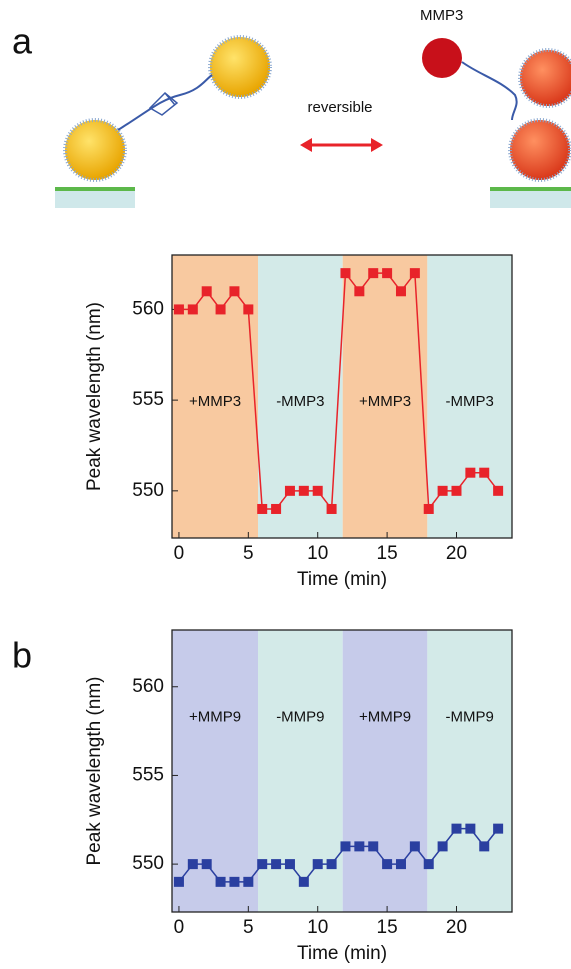  What do you see at coordinates (441, 15) in the screenshot?
I see `enzyme-label: MMP3` at bounding box center [441, 15].